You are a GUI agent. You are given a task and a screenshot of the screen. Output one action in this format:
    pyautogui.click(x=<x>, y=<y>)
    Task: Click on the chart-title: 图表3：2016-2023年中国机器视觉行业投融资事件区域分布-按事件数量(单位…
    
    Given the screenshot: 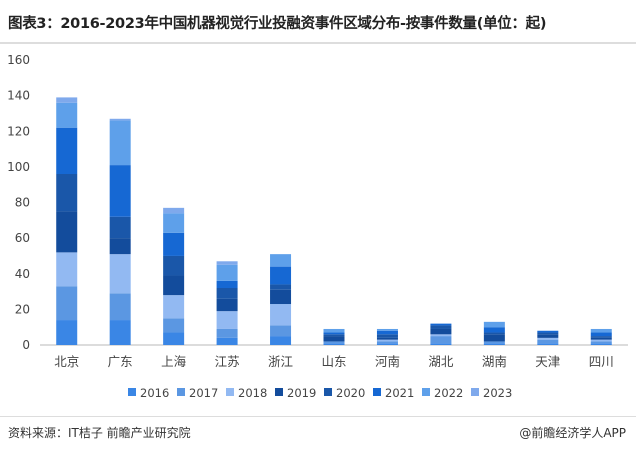 What is the action you would take?
    pyautogui.click(x=277, y=24)
    